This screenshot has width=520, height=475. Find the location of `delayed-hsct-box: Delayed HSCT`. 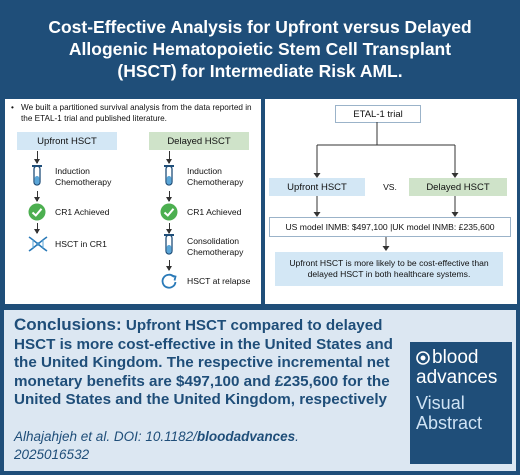

delayed-hsct-box: Delayed HSCT is located at coordinates (458, 187).